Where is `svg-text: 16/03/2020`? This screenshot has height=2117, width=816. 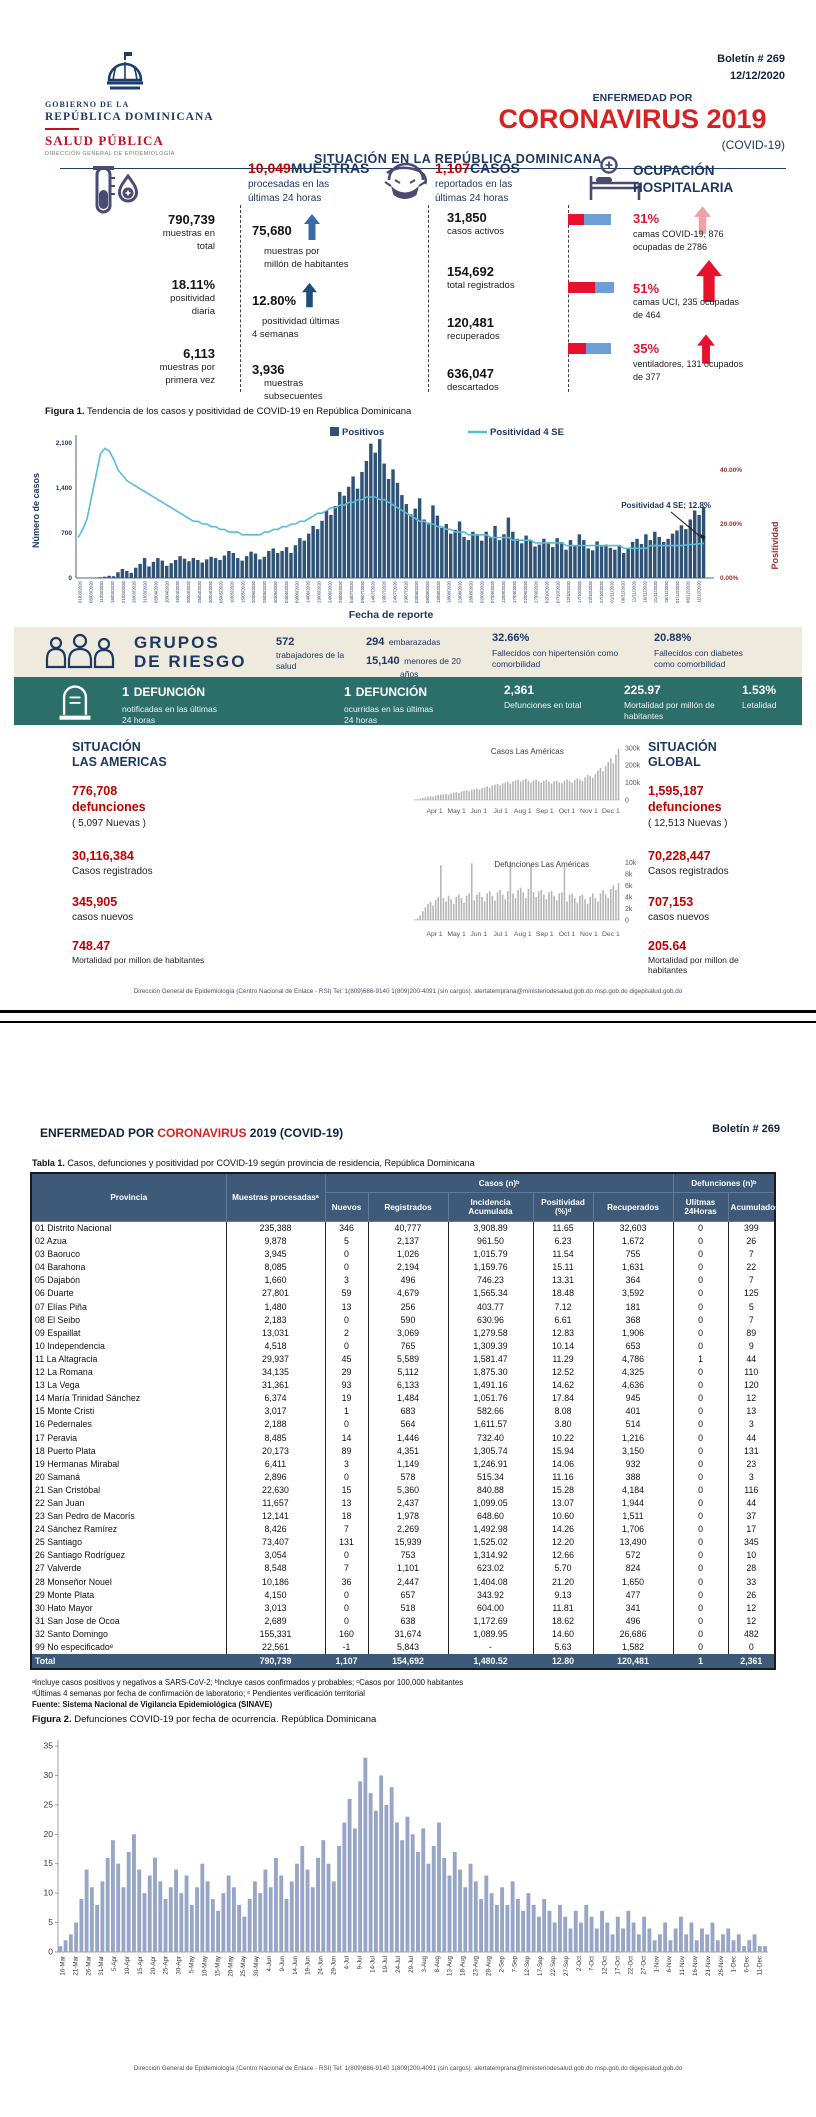 svg-text: 16/03/2020 is located at coordinates (112, 591).